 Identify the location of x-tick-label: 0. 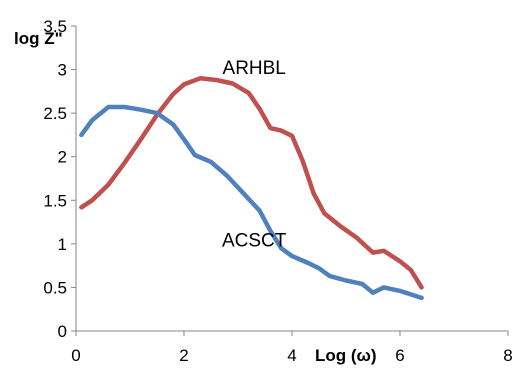
(75, 355).